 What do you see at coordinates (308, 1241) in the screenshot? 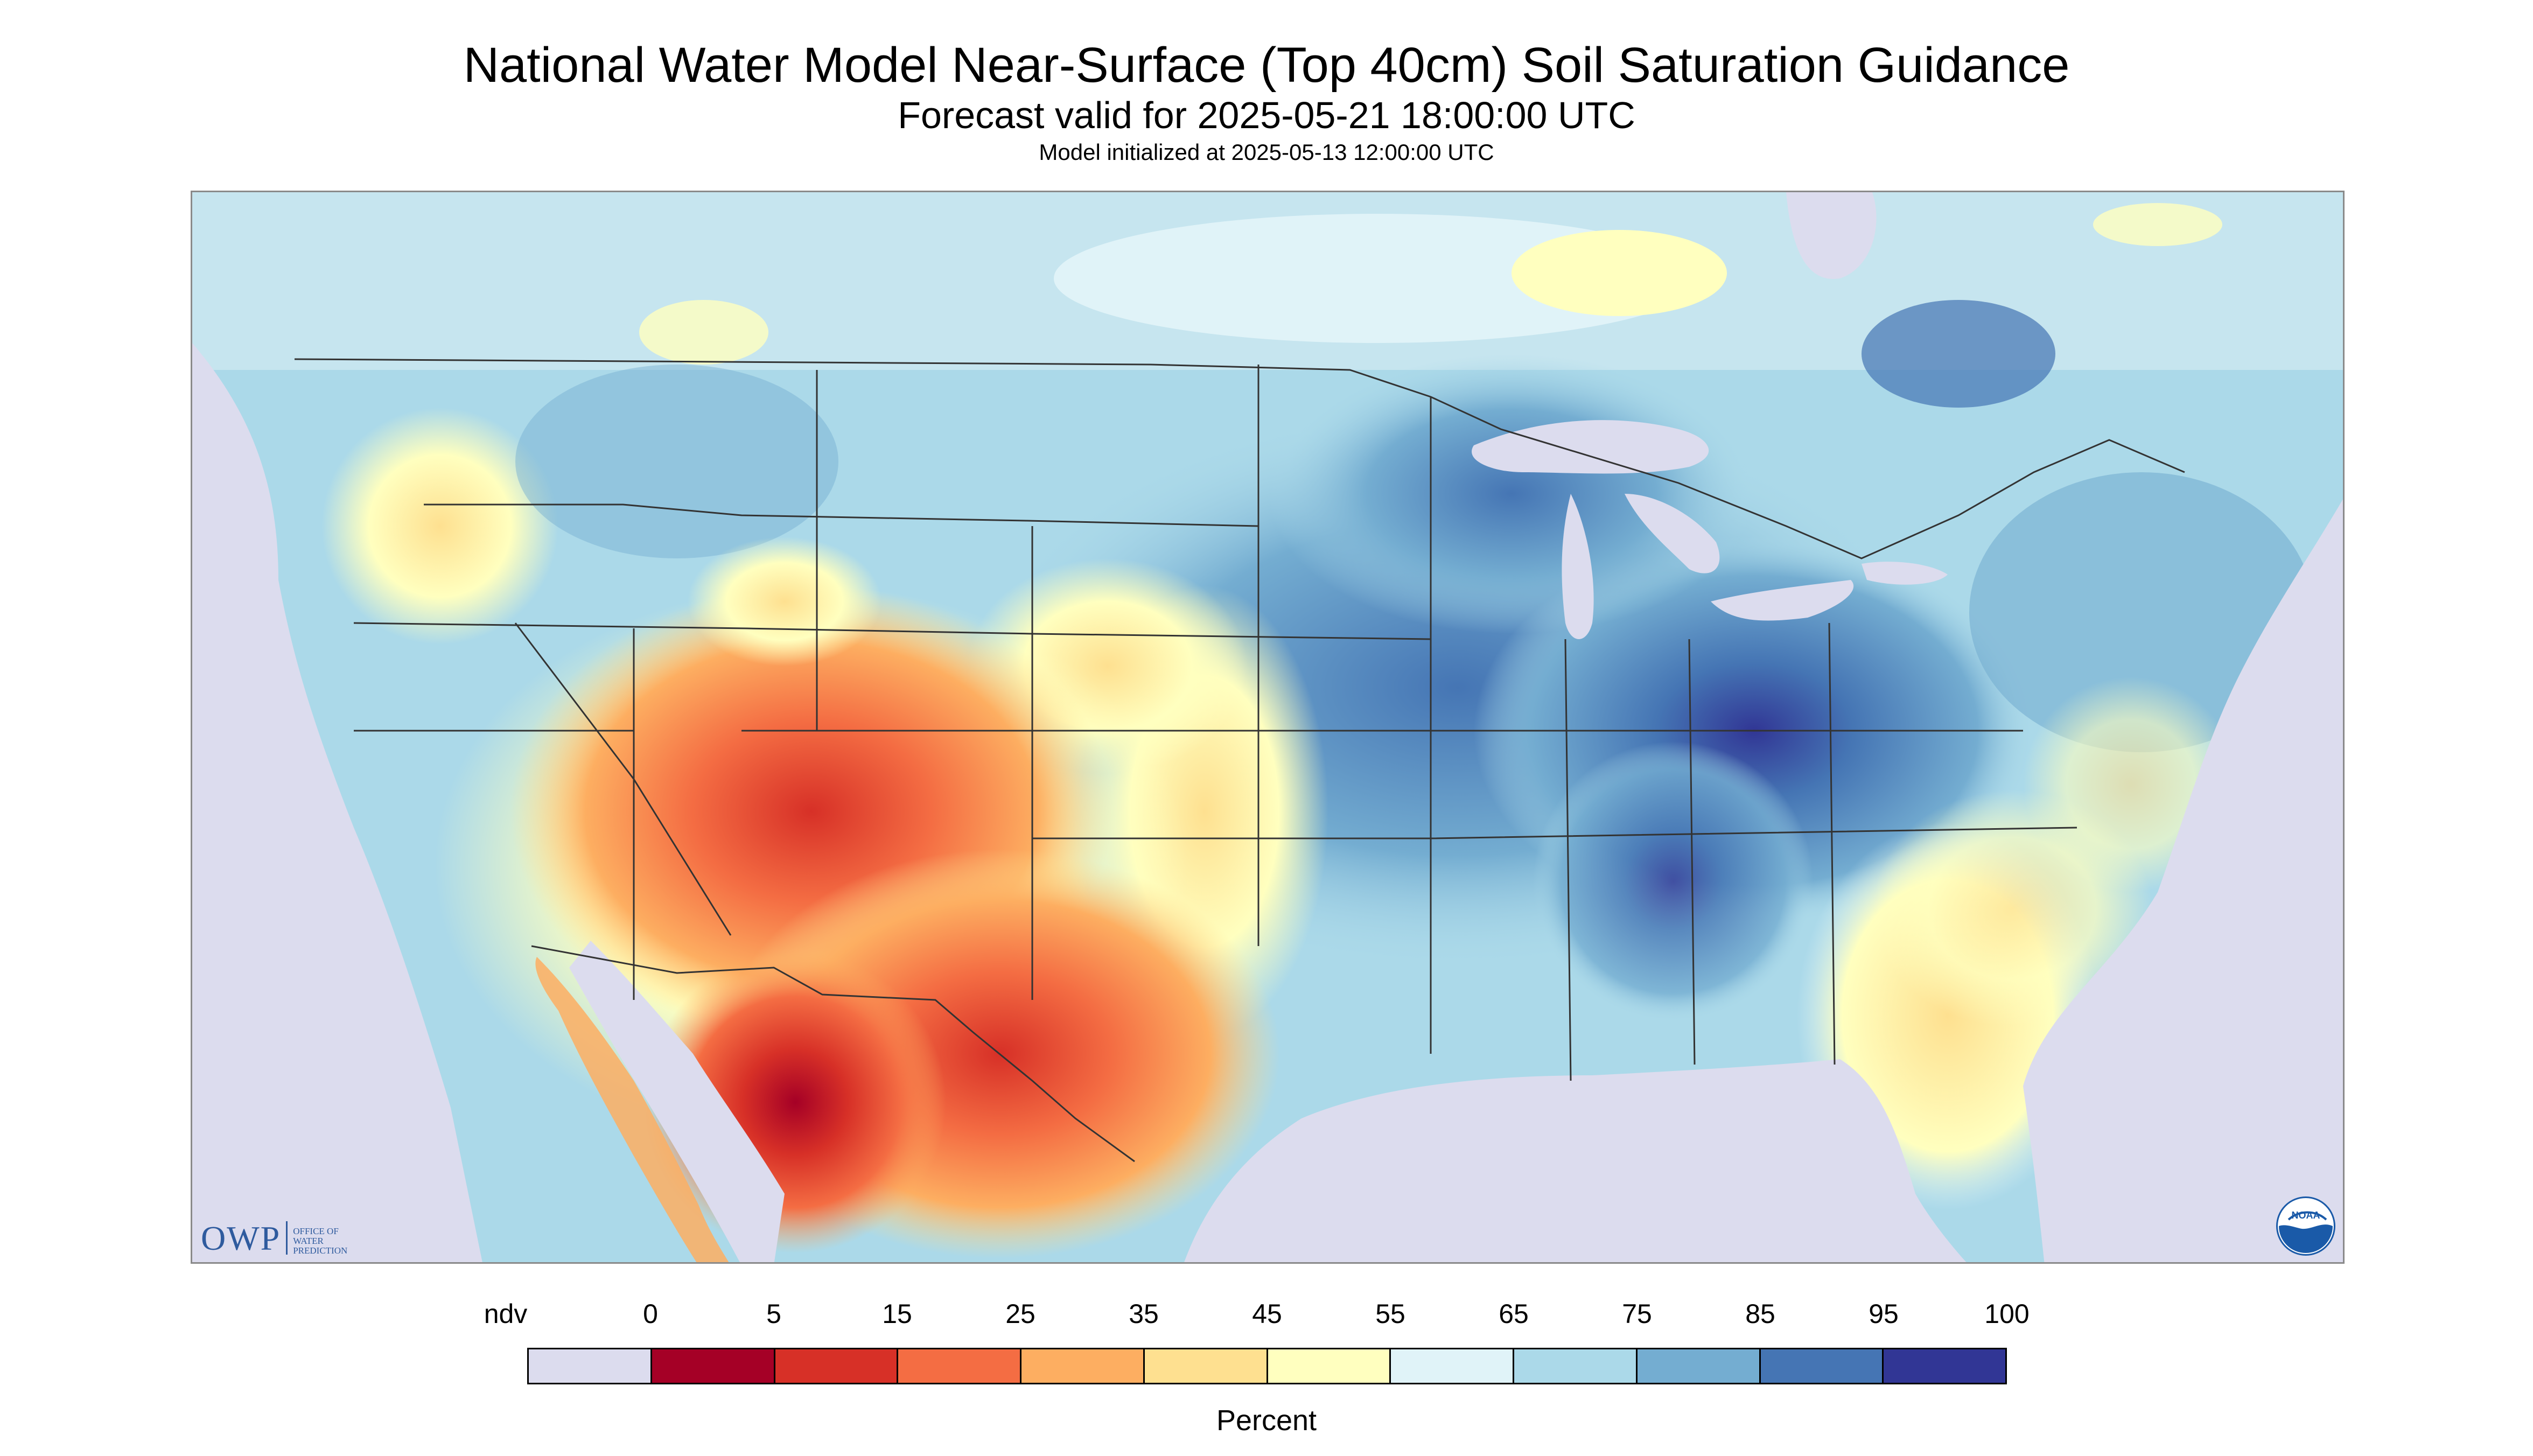
I see `owp-line-2: WATER` at bounding box center [308, 1241].